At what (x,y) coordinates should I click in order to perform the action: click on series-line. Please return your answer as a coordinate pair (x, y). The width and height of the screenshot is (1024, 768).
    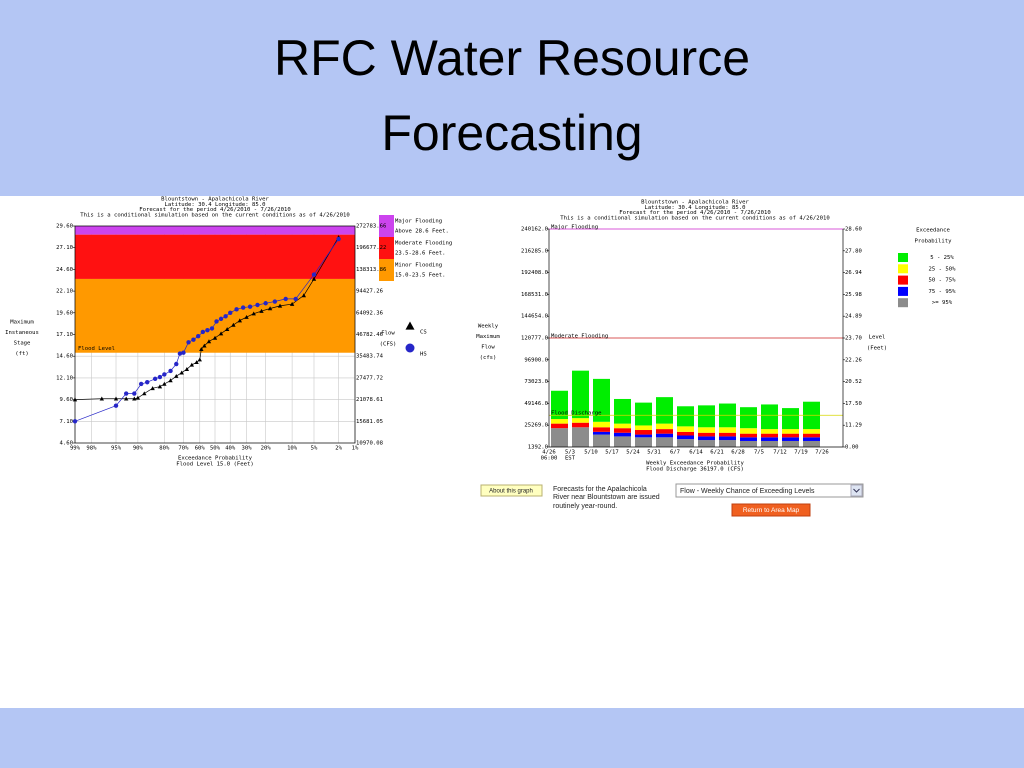
    Looking at the image, I should click on (206, 318).